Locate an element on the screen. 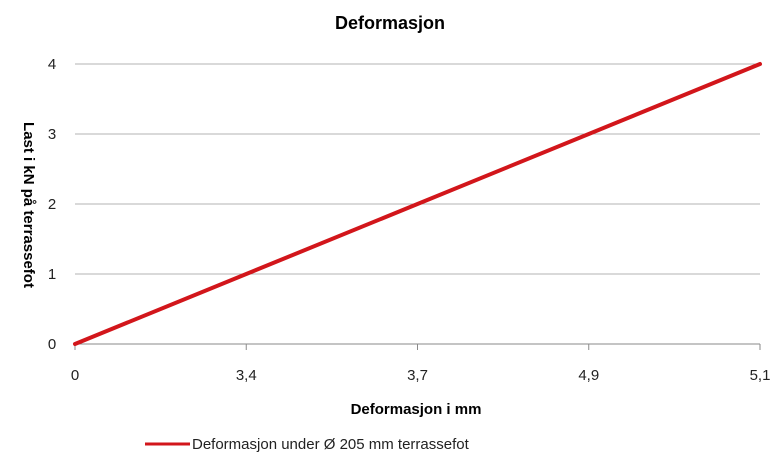 This screenshot has width=778, height=456. chart-title: Deformasjon is located at coordinates (390, 23).